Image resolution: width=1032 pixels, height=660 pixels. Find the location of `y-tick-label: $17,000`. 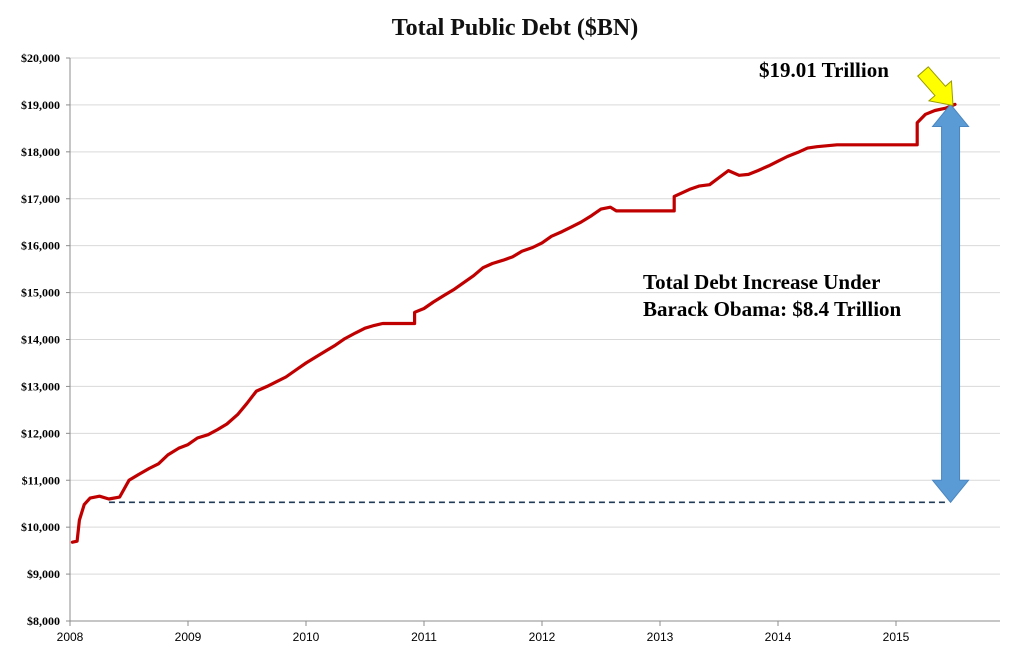

y-tick-label: $17,000 is located at coordinates (40, 199).